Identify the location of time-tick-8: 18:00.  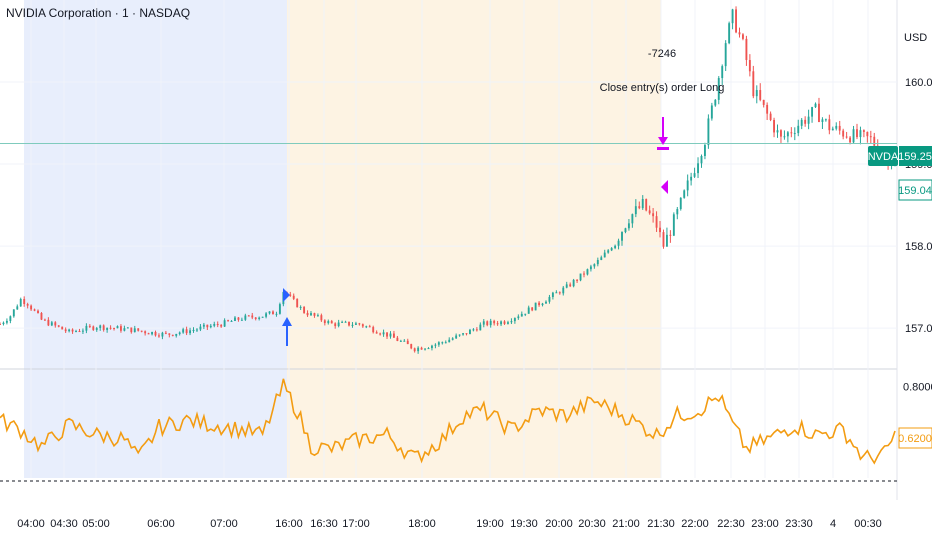
(422, 524).